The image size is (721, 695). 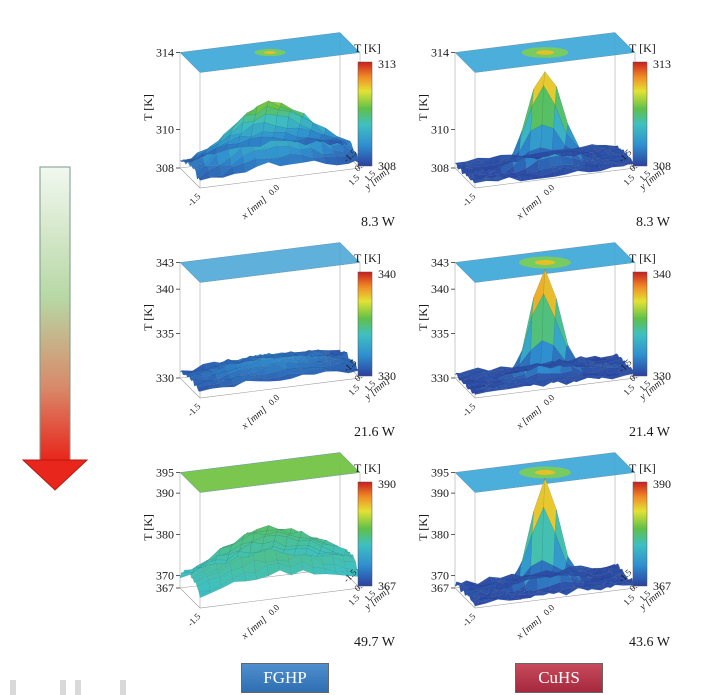 I want to click on colorbar-max-label: 340, so click(x=387, y=274).